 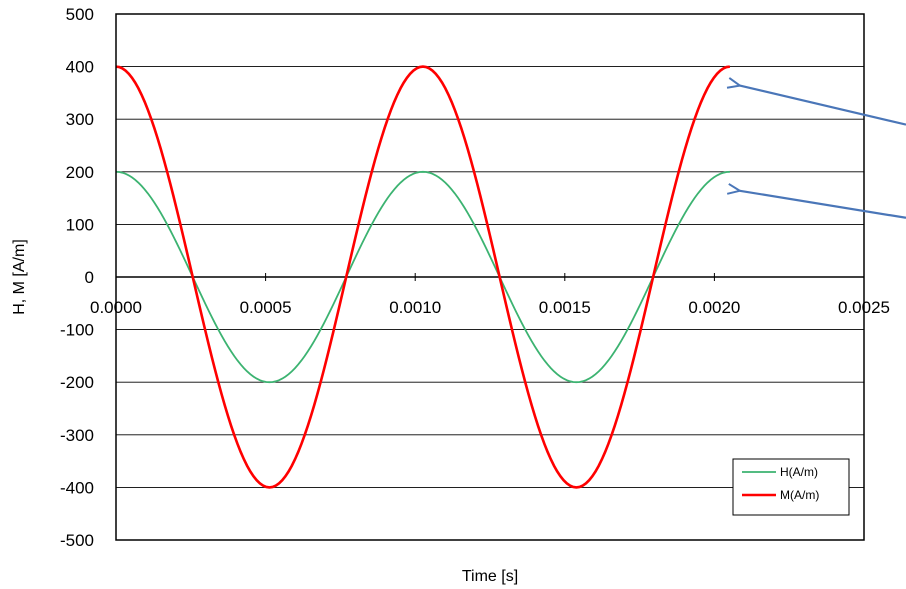 What do you see at coordinates (799, 495) in the screenshot?
I see `legend-label-m: M(A/m)` at bounding box center [799, 495].